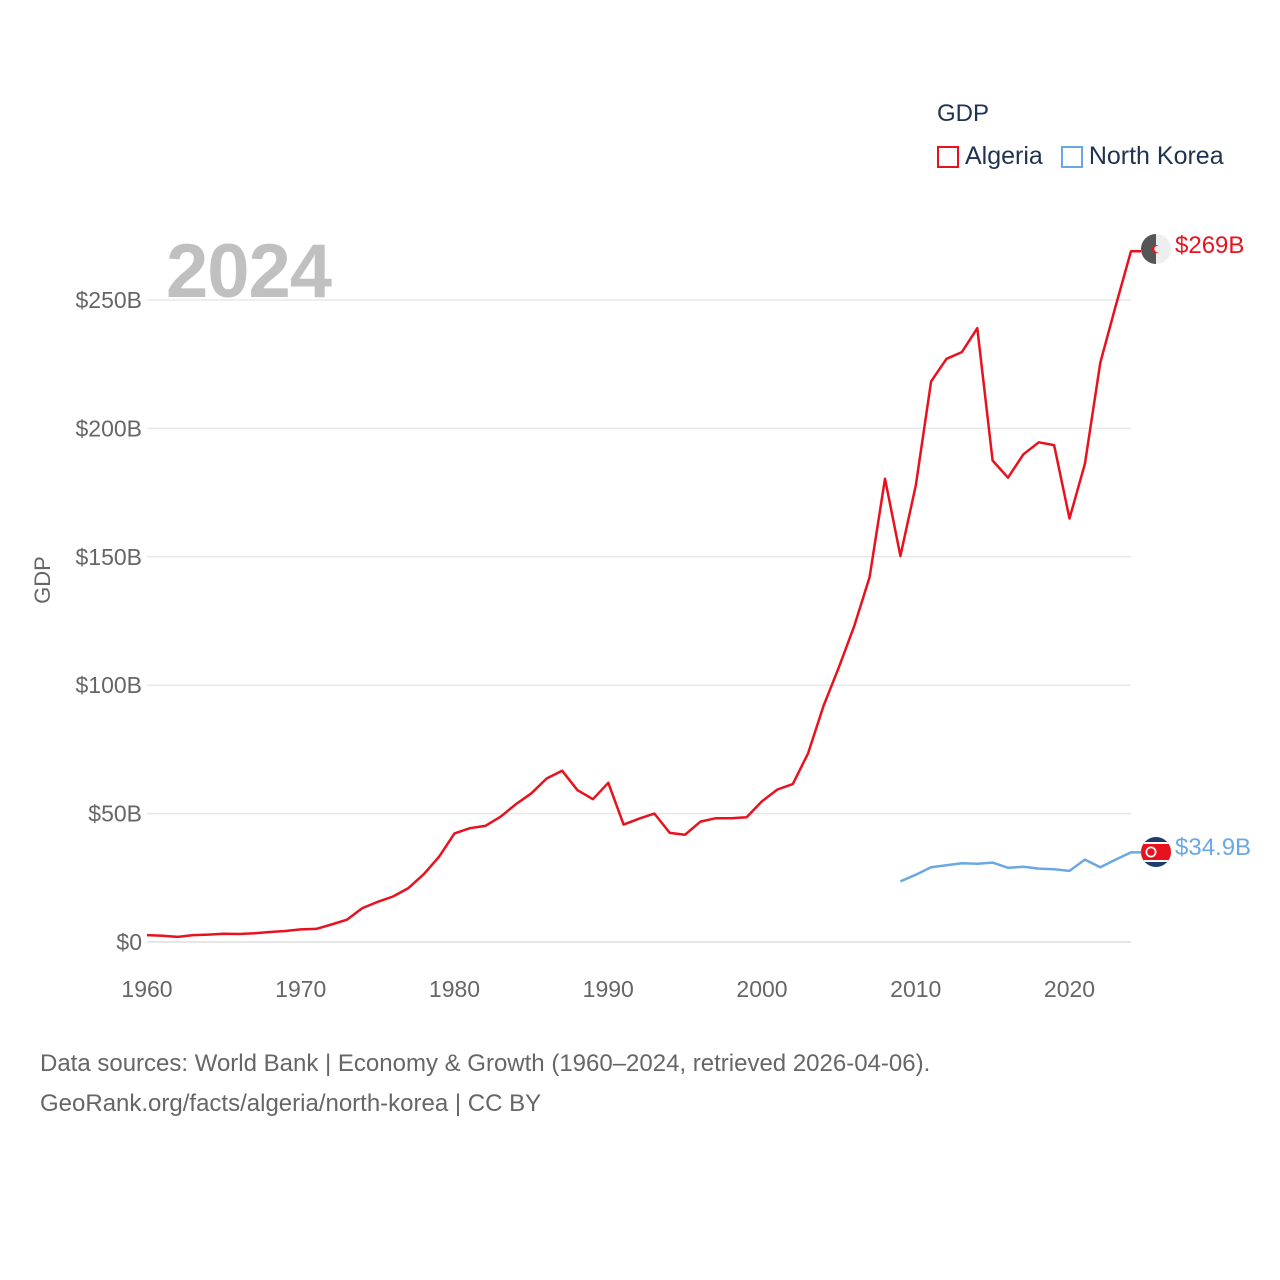 The width and height of the screenshot is (1280, 1280). What do you see at coordinates (1020, 867) in the screenshot?
I see `series-line-north-korea` at bounding box center [1020, 867].